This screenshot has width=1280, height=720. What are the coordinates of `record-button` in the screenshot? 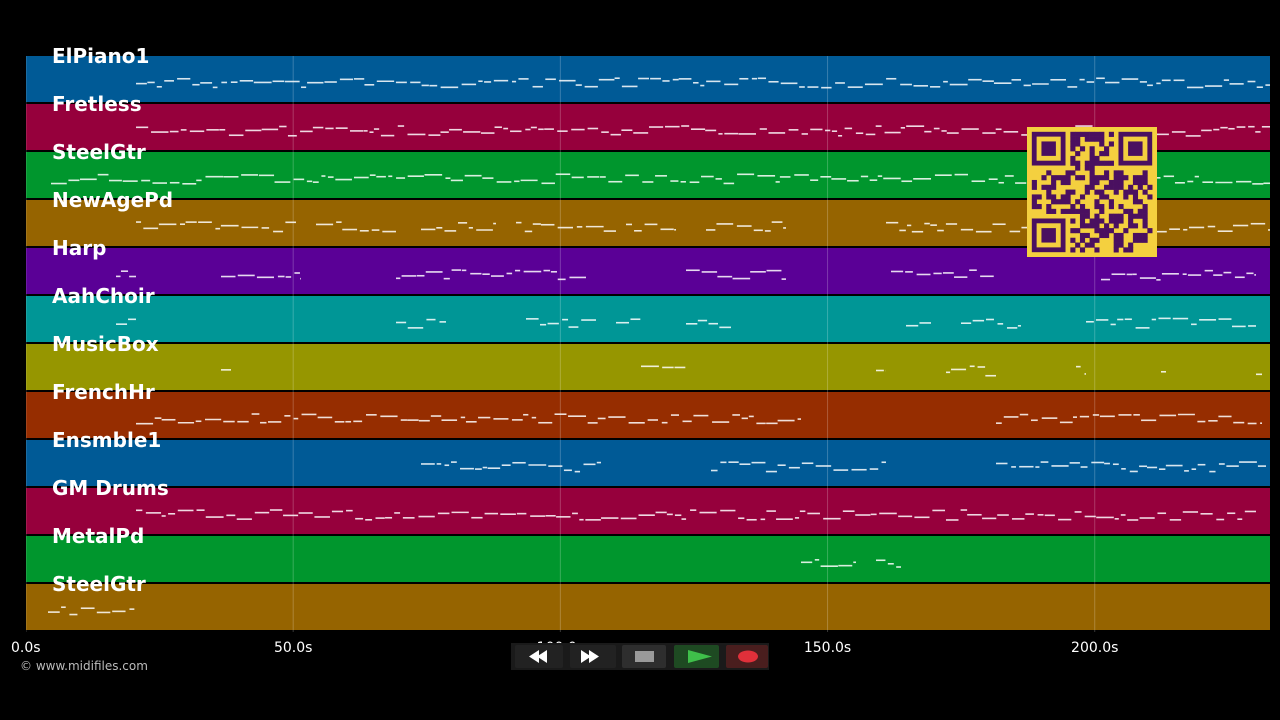 It's located at (747, 656).